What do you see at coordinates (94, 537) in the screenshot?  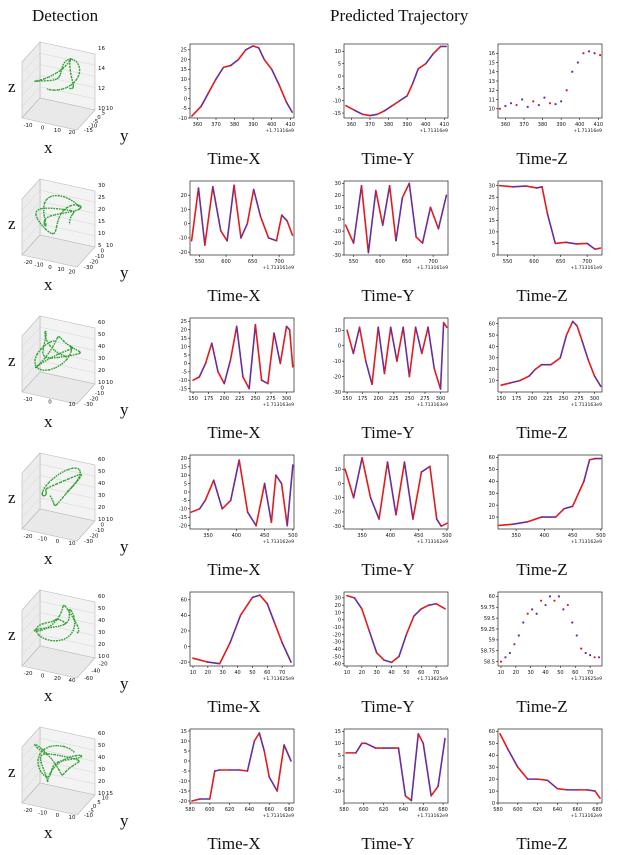 I see `y-tick-label: -20` at bounding box center [94, 537].